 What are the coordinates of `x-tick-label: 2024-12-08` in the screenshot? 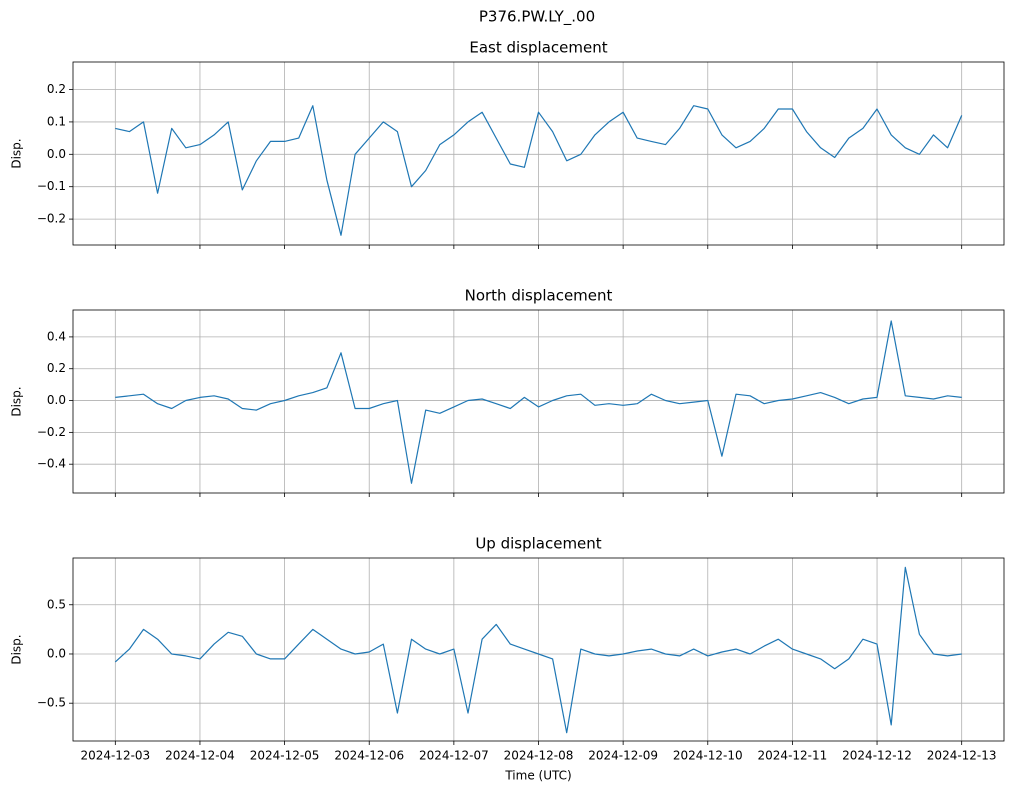 It's located at (539, 756).